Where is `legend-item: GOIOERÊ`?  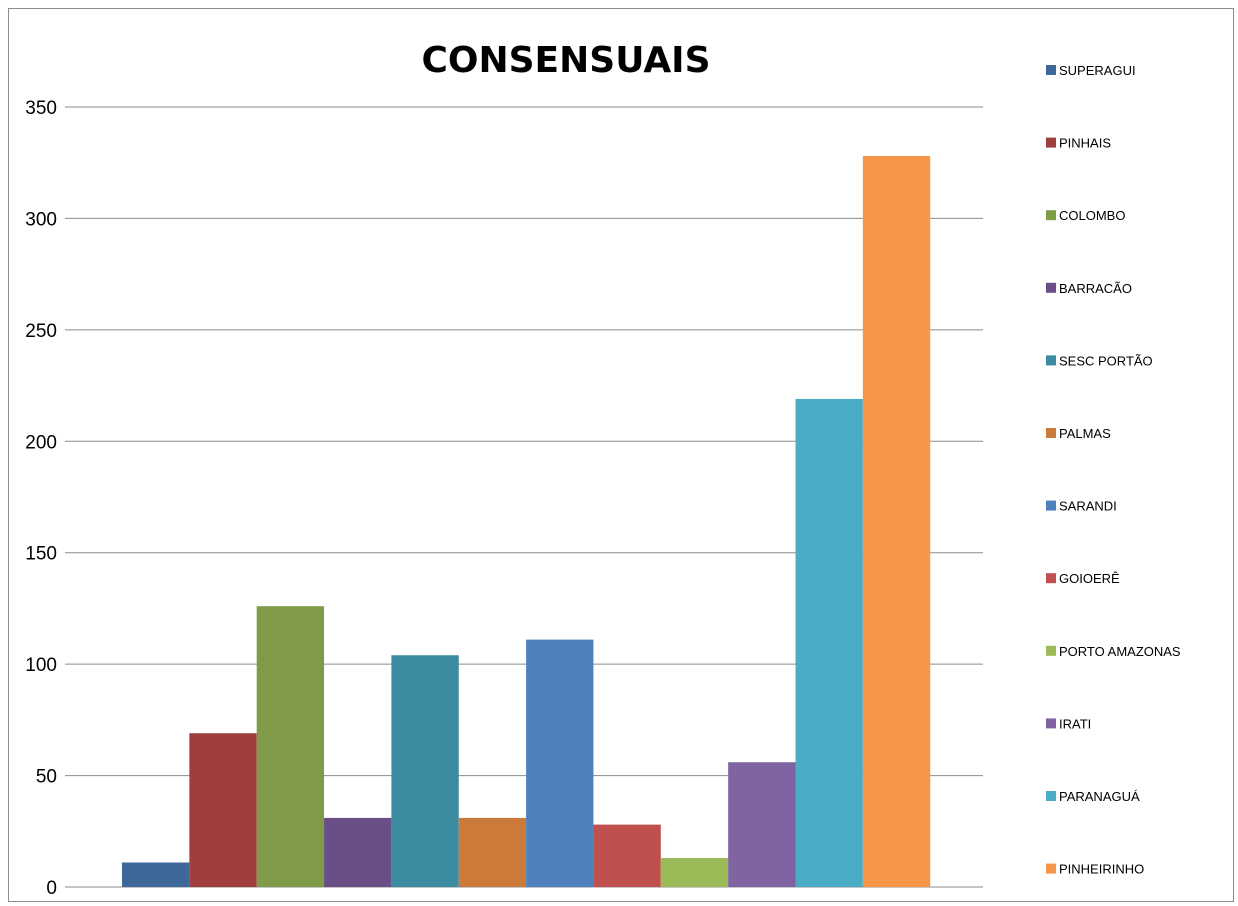
legend-item: GOIOERÊ is located at coordinates (1083, 578).